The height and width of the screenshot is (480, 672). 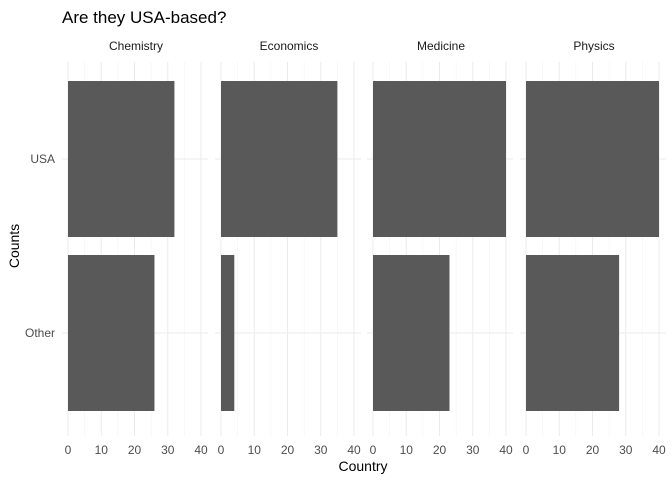 What do you see at coordinates (411, 333) in the screenshot?
I see `bar-medicine-other` at bounding box center [411, 333].